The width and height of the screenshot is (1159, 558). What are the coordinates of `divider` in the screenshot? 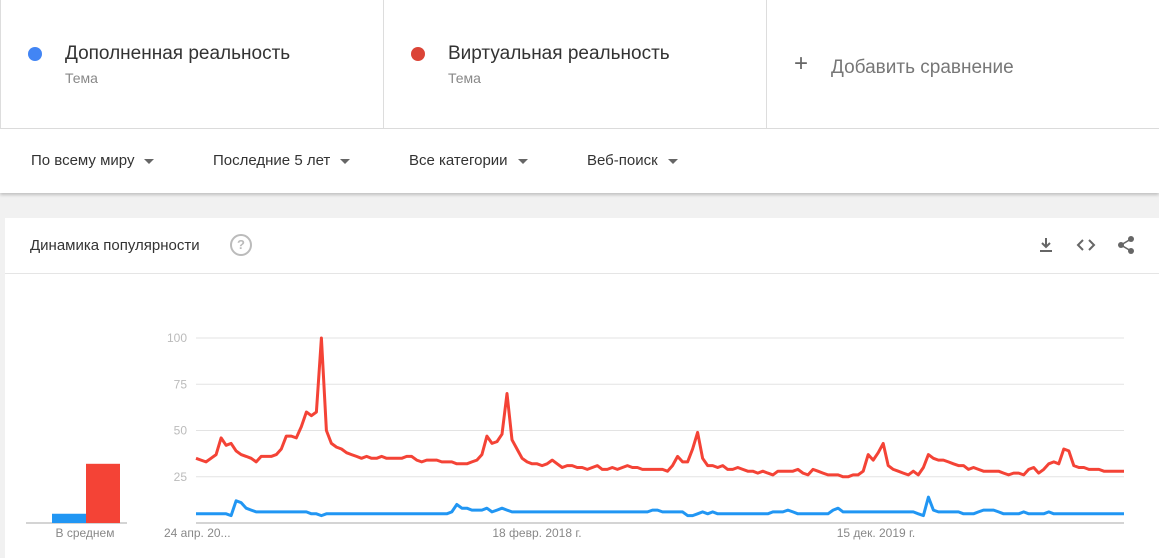 It's located at (582, 273).